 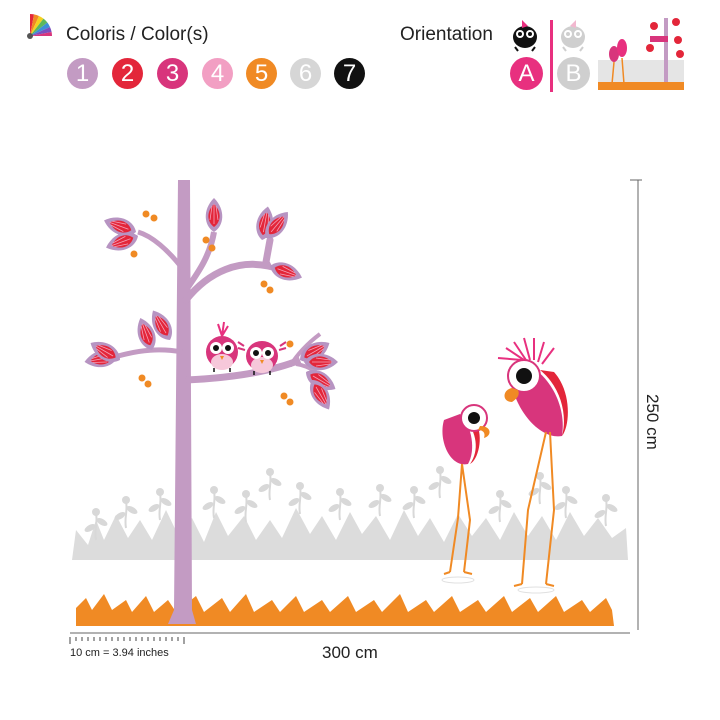 I want to click on orientation-divider, so click(x=551, y=56).